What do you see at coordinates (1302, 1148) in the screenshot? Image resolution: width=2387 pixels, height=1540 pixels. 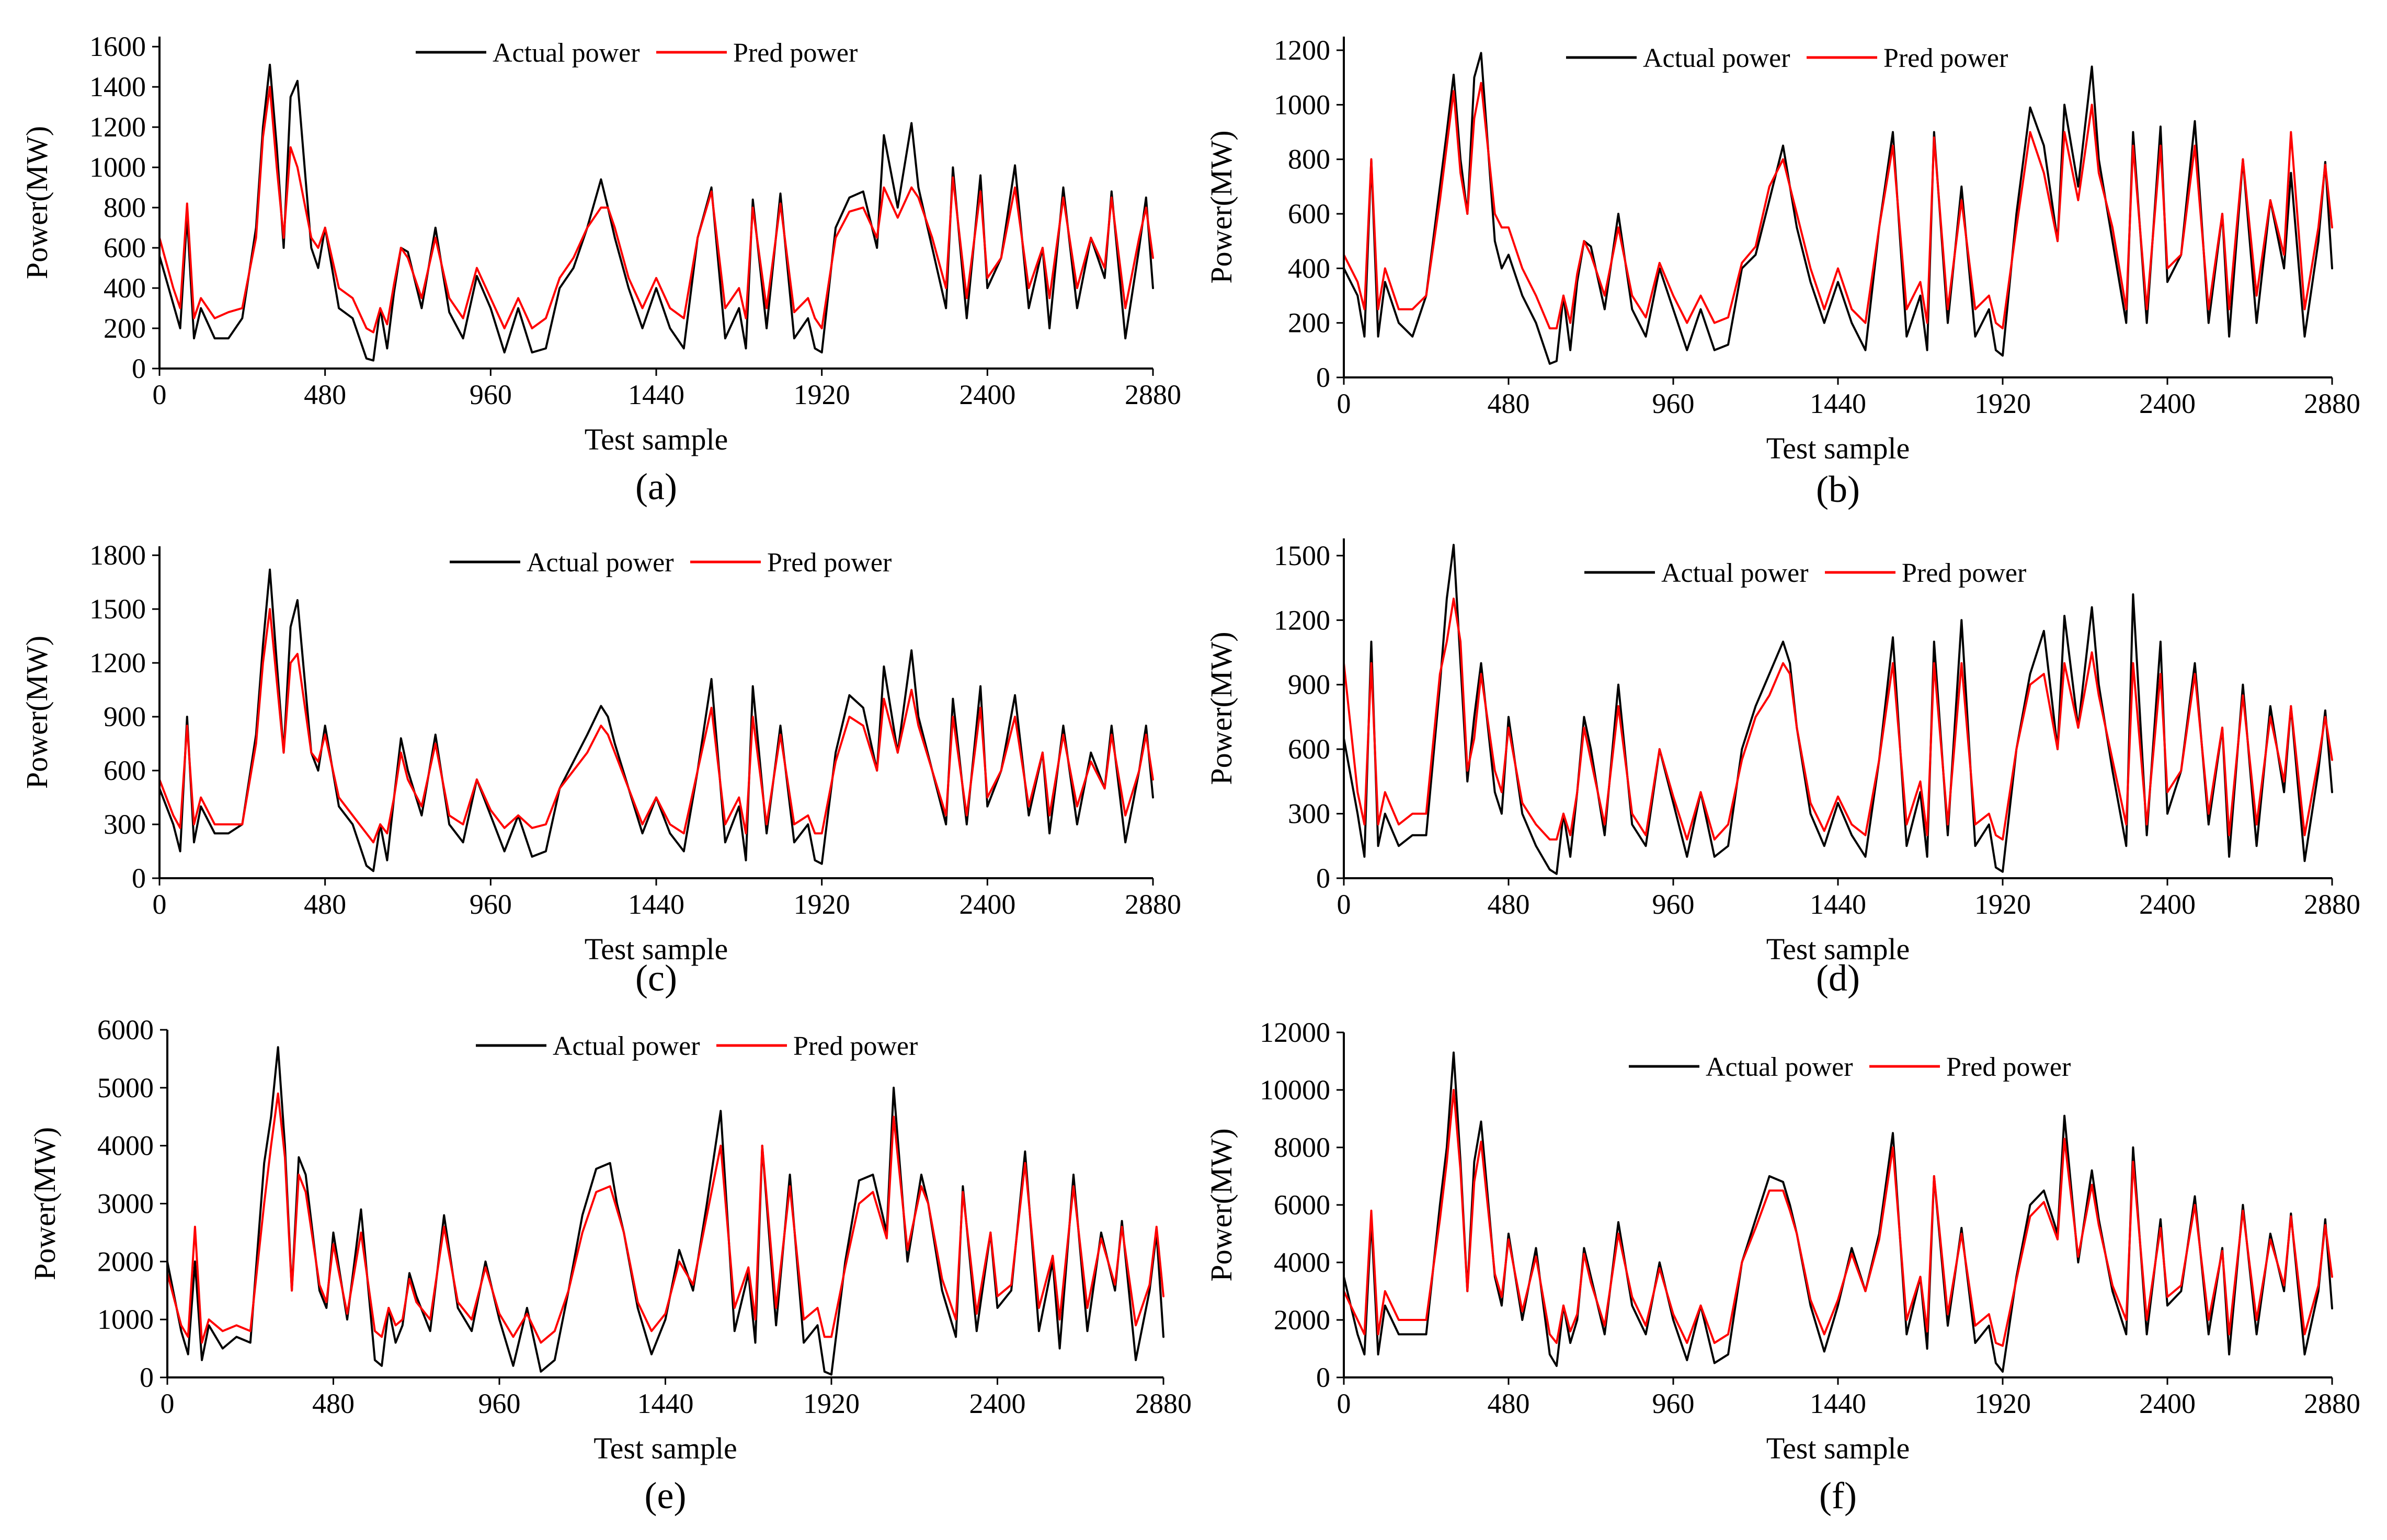 I see `y-tick-label: 8000` at bounding box center [1302, 1148].